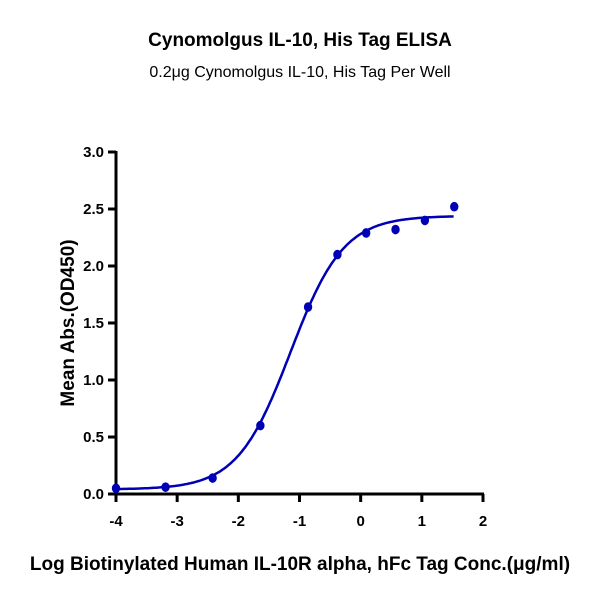  Describe the element at coordinates (176, 521) in the screenshot. I see `x-tick-label: -3` at that location.